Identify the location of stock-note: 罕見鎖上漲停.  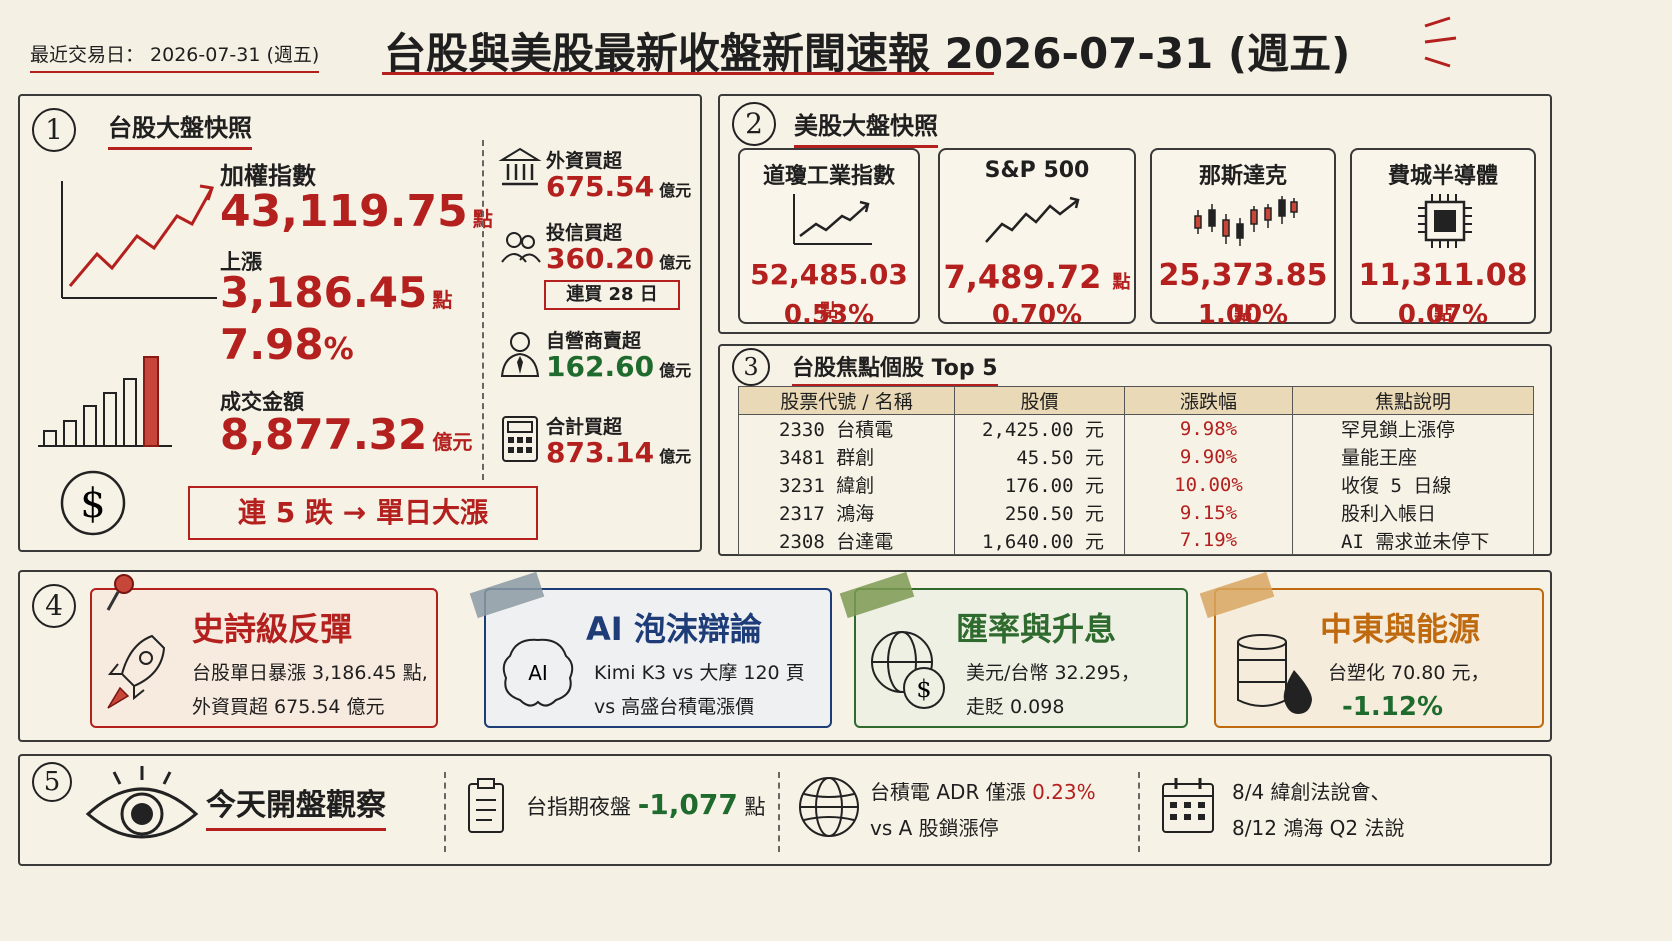
(1413, 428).